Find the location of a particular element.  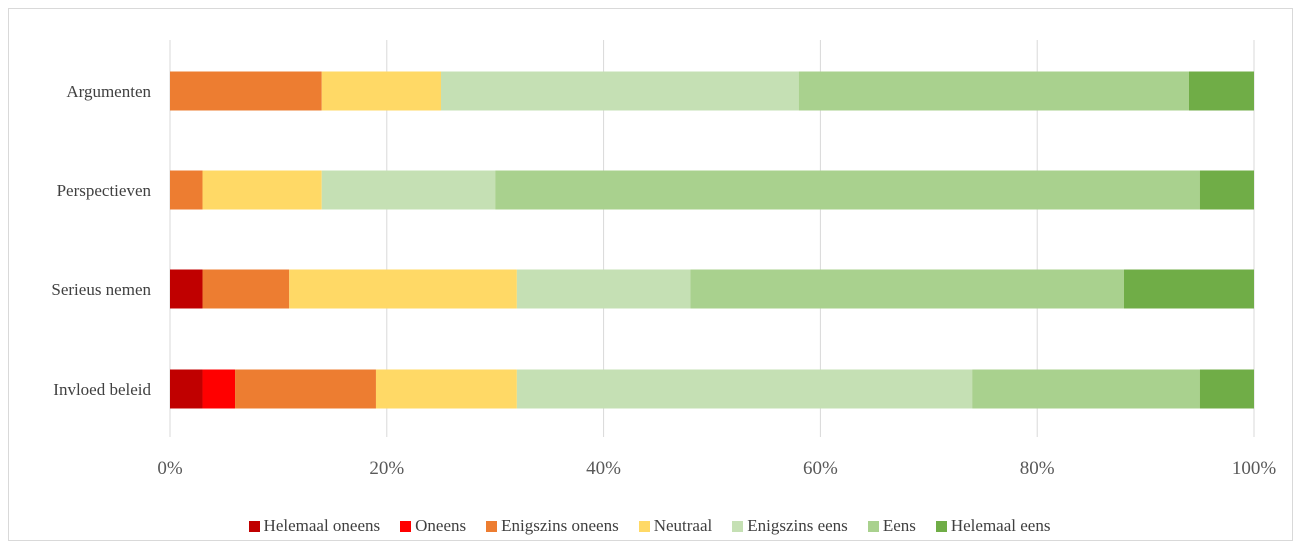

legend-item: Helemaal eens is located at coordinates (993, 526).